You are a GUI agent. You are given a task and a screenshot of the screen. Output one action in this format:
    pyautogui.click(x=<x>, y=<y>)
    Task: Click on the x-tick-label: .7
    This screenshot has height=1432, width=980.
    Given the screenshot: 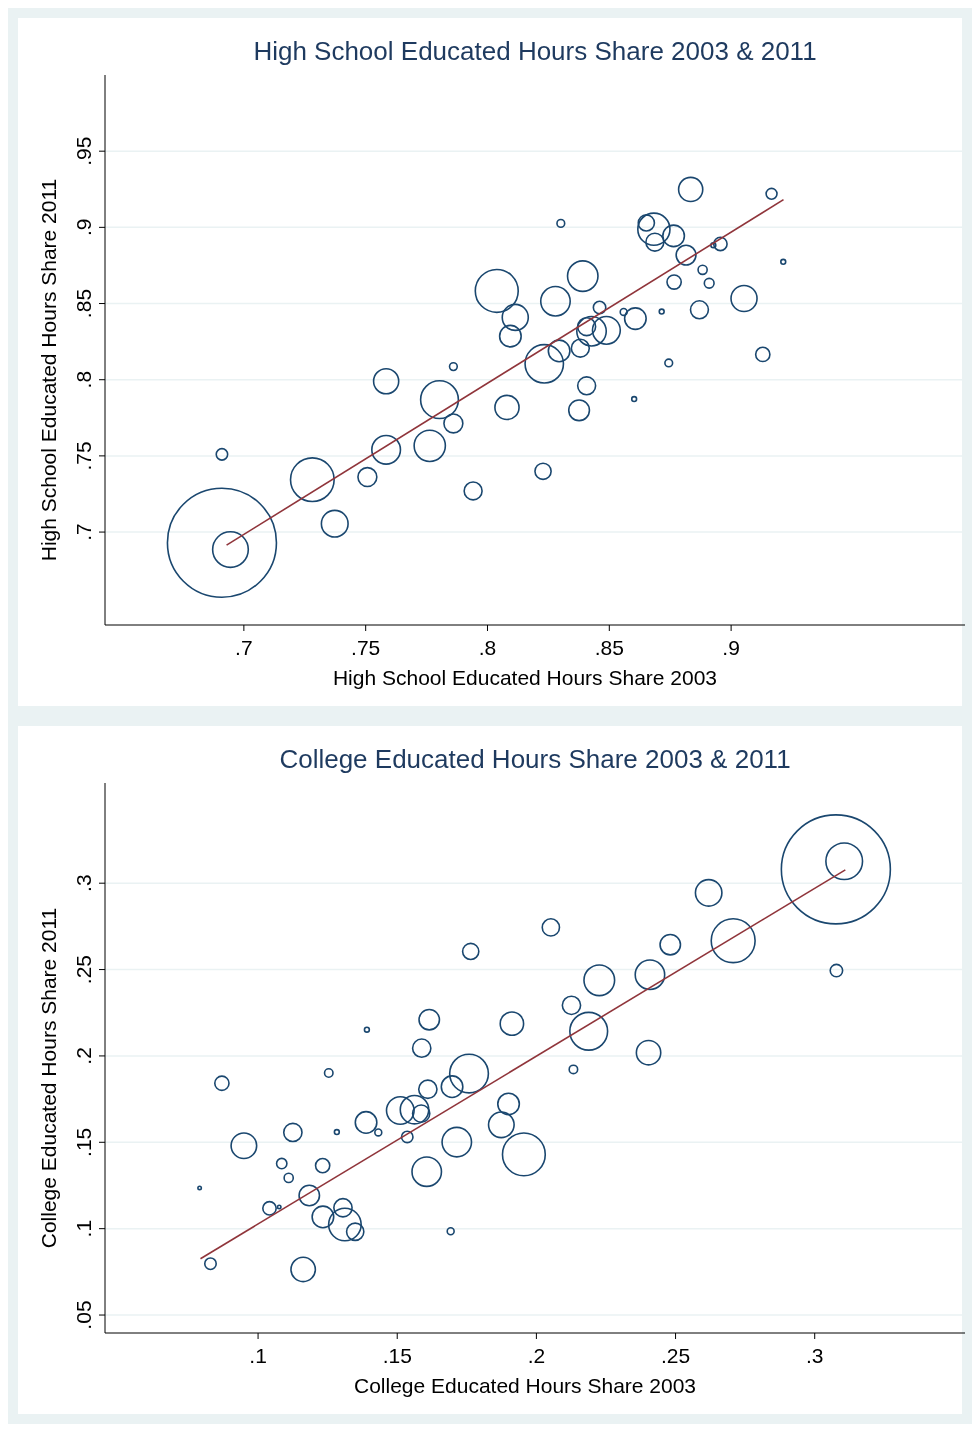 What is the action you would take?
    pyautogui.click(x=244, y=647)
    